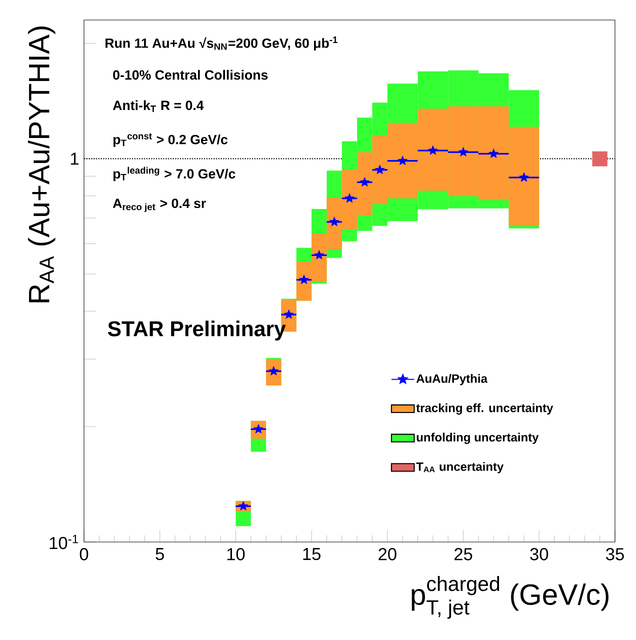  Describe the element at coordinates (222, 43) in the screenshot. I see `annotation: Run 11 Au+Au √s$_{NN}$=200 GeV, 60 μb$^{-1}$` at that location.